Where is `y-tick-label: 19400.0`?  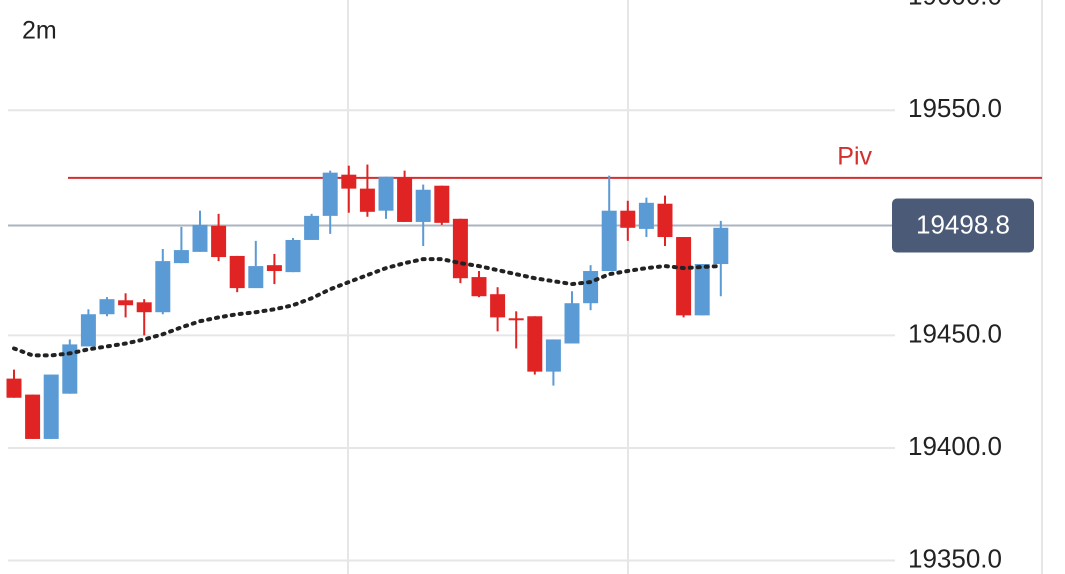
y-tick-label: 19400.0 is located at coordinates (955, 446).